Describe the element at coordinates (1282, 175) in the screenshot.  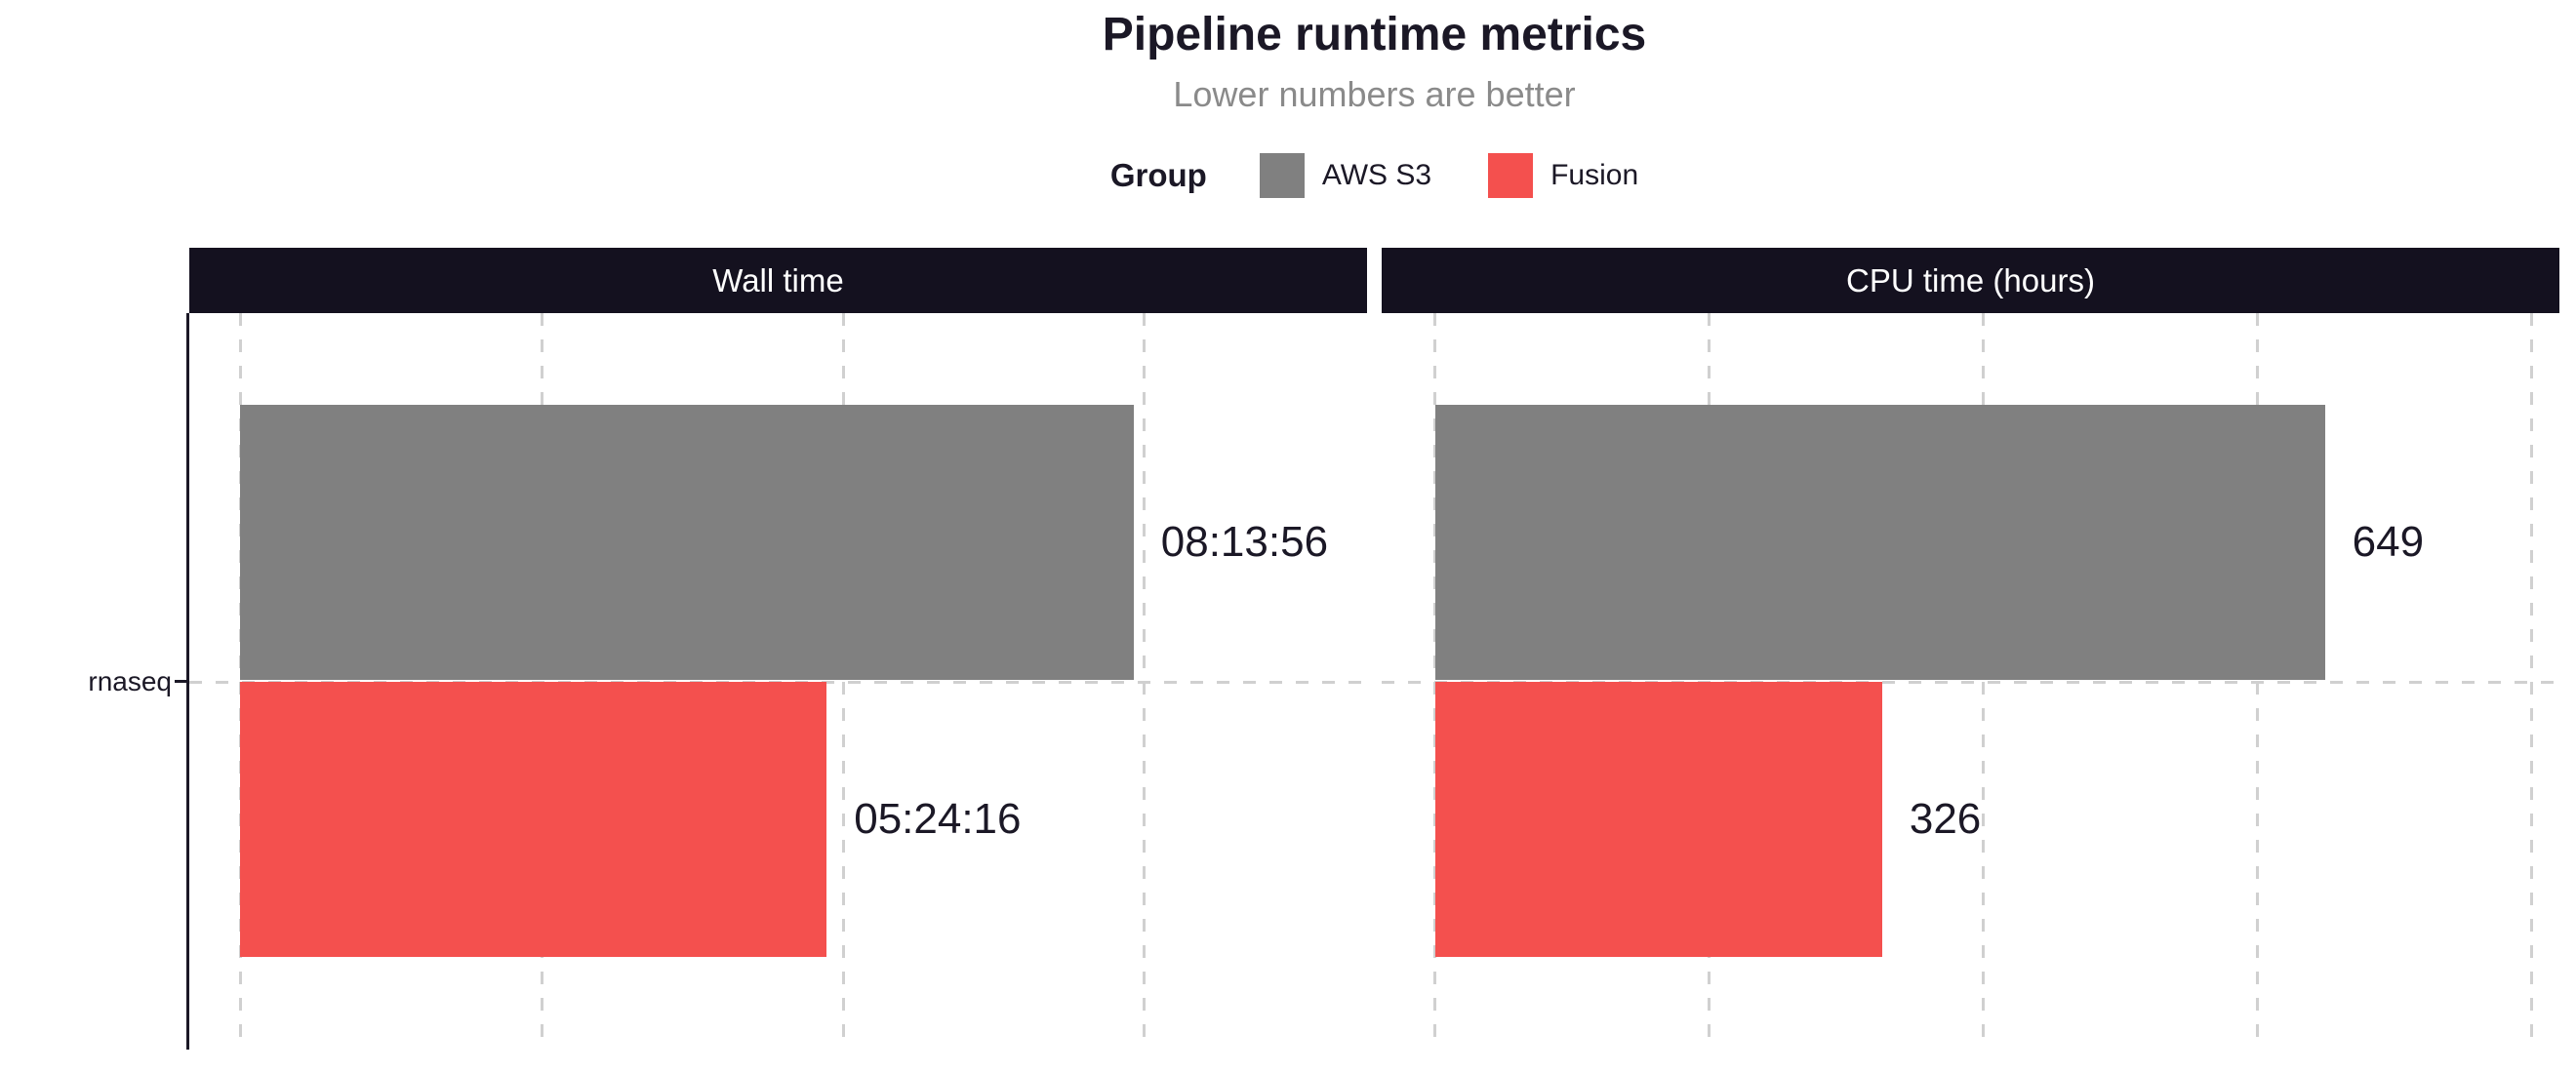
I see `legend-swatch-aws-s3-icon` at that location.